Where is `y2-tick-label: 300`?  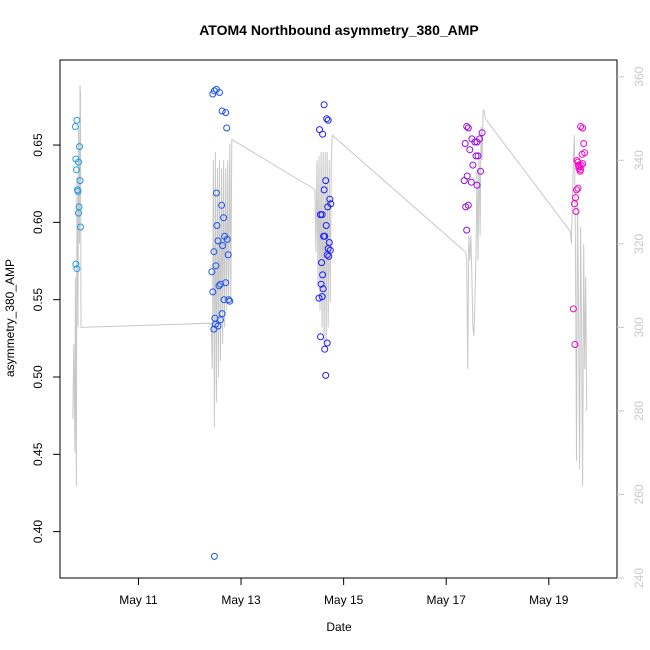 y2-tick-label: 300 is located at coordinates (639, 327).